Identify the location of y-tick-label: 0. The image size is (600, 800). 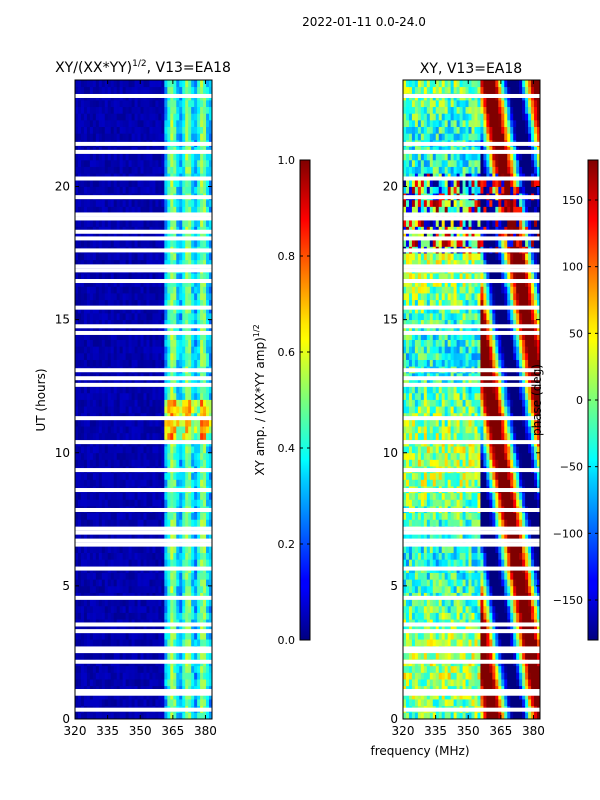
(66, 719).